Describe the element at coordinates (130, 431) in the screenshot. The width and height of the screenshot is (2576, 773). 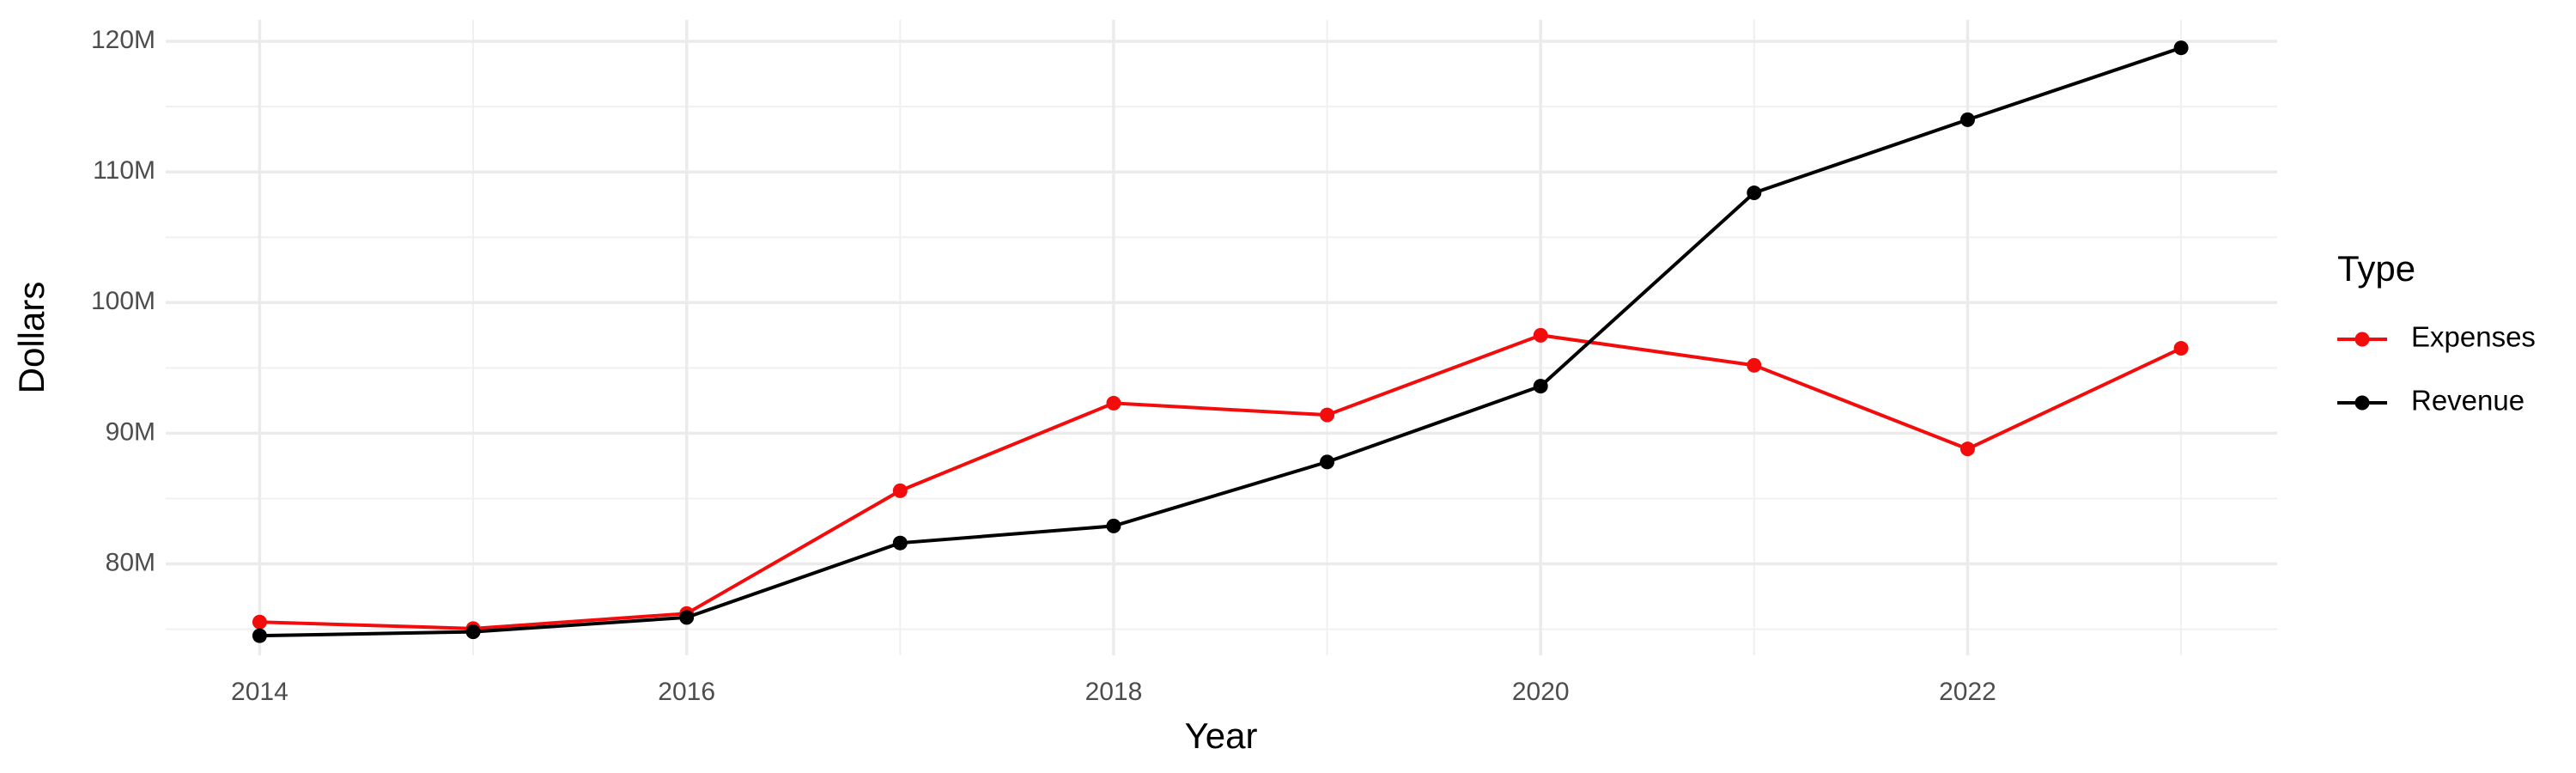
I see `y-tick-label: 90M` at that location.